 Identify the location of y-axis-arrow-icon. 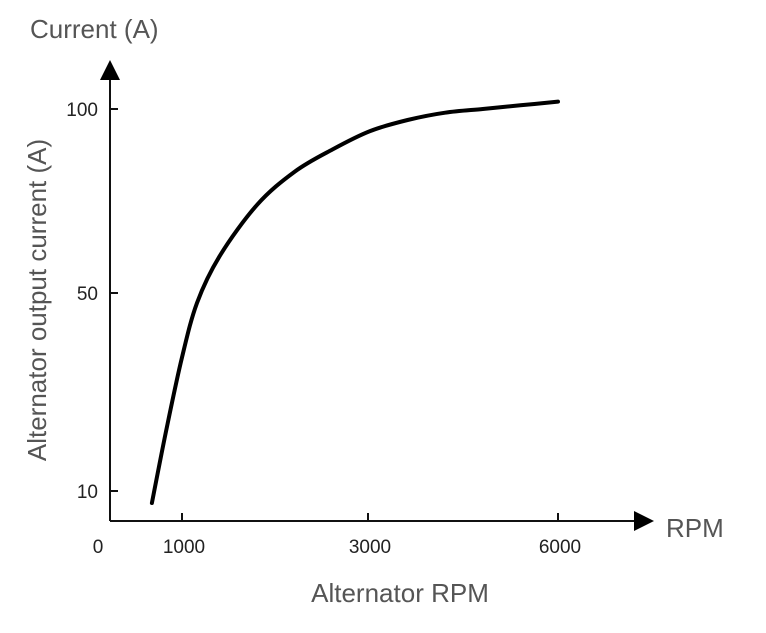
(110, 70).